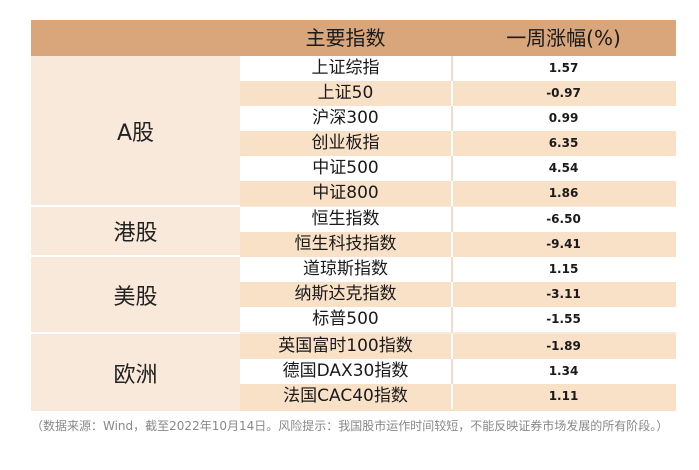 Image resolution: width=699 pixels, height=470 pixels. Describe the element at coordinates (563, 346) in the screenshot. I see `weekly-change: -1.89` at that location.